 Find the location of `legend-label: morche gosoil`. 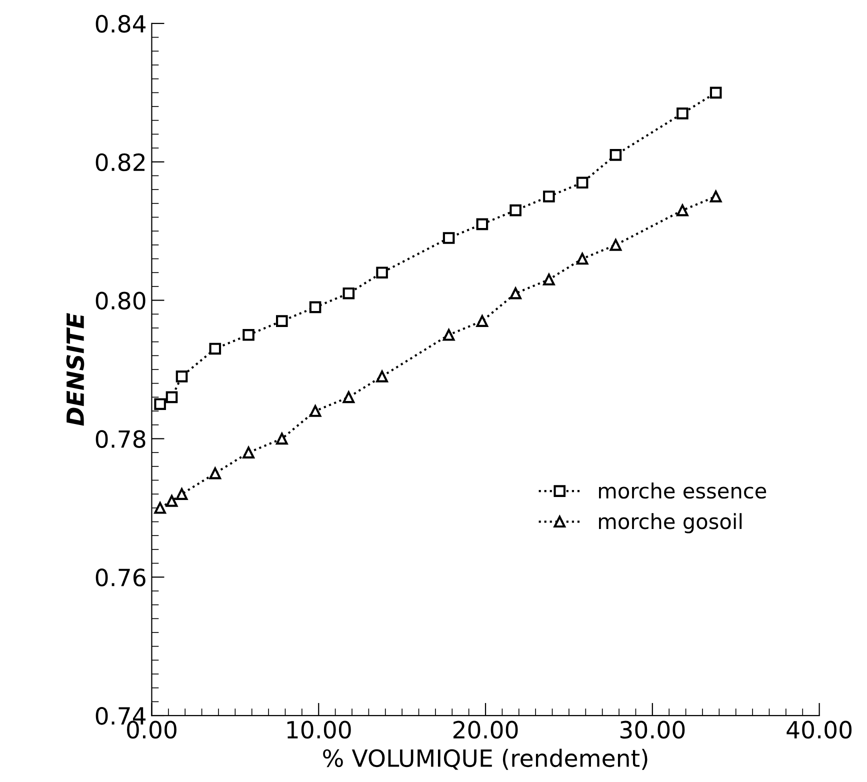

legend-label: morche gosoil is located at coordinates (670, 523).